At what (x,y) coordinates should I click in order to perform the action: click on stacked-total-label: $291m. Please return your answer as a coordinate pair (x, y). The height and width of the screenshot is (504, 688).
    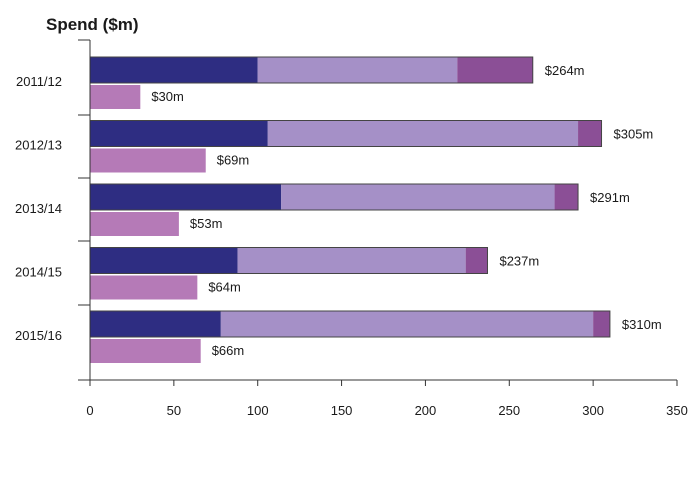
    Looking at the image, I should click on (610, 197).